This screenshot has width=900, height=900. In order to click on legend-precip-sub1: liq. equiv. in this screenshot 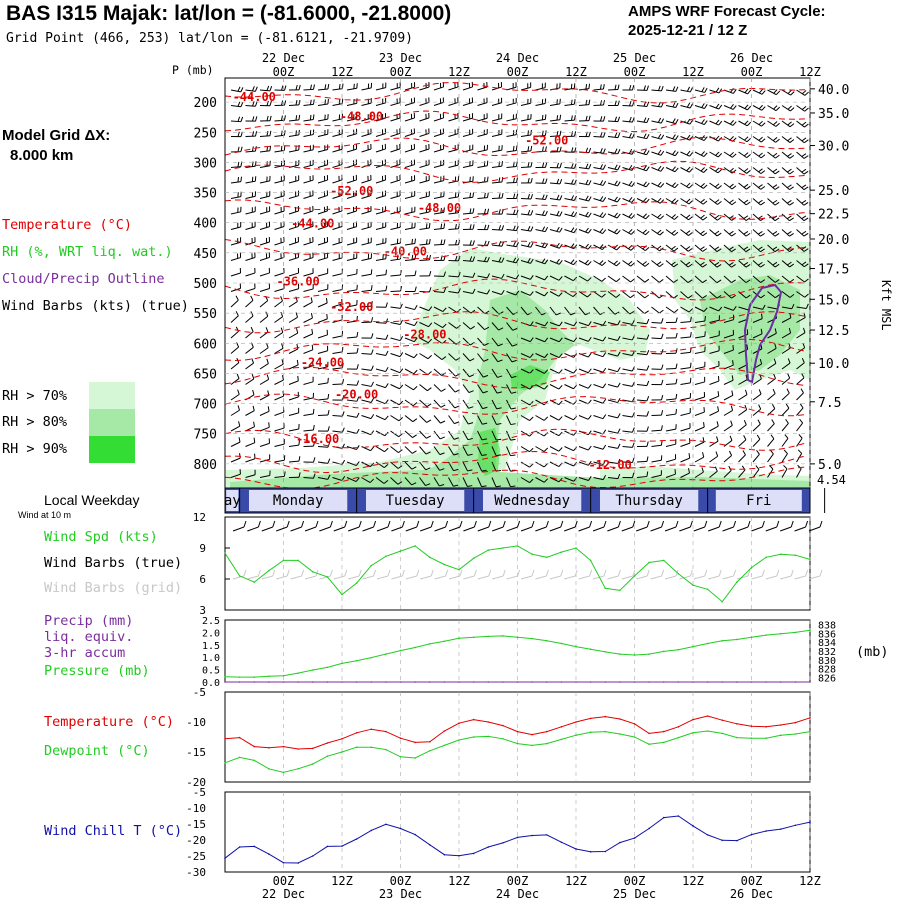, I will do `click(89, 637)`.